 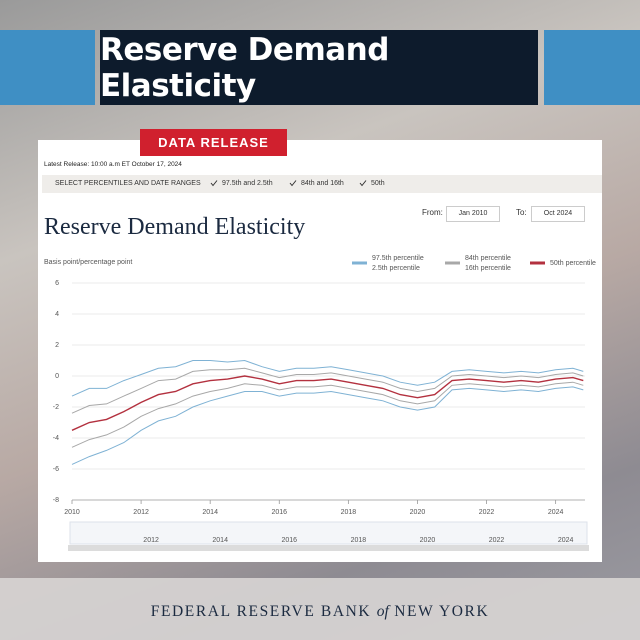 I want to click on y-tick-label: -8, so click(x=56, y=500).